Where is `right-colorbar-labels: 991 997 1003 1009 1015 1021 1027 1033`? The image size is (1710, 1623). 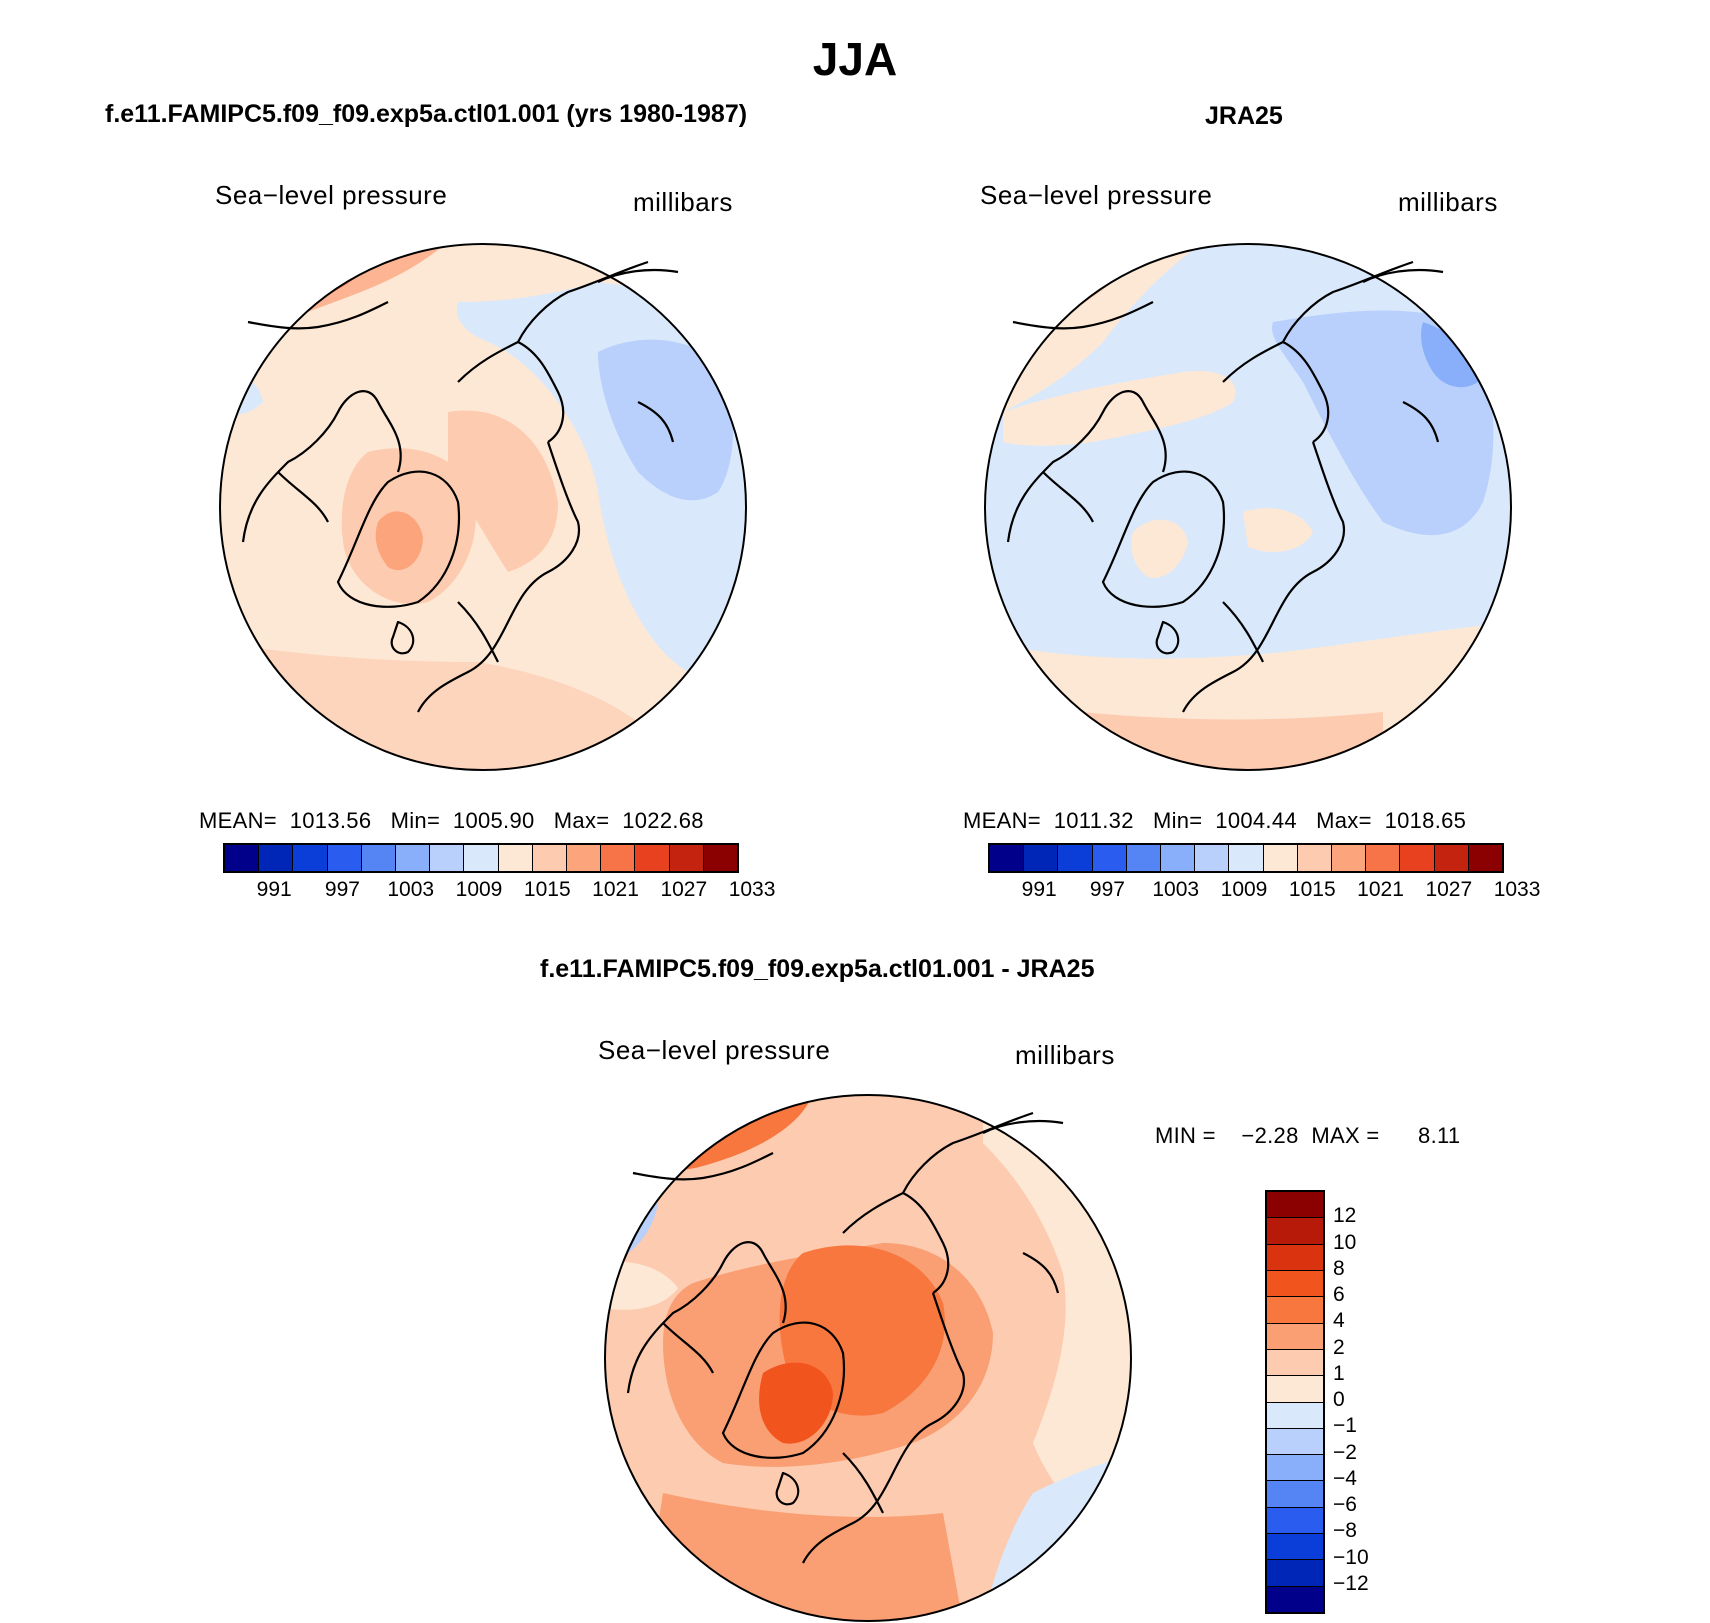
right-colorbar-labels: 991 997 1003 1009 1015 1021 1027 1033 is located at coordinates (1264, 892).